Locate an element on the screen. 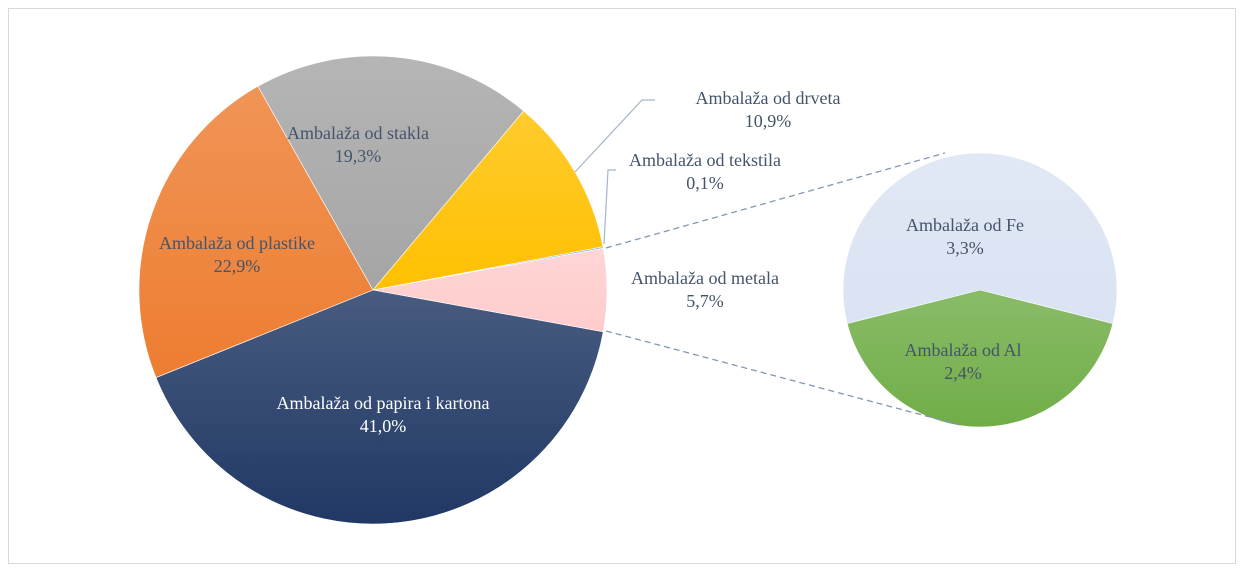 The width and height of the screenshot is (1245, 572). slice-name: Ambalaža od tekstila is located at coordinates (705, 160).